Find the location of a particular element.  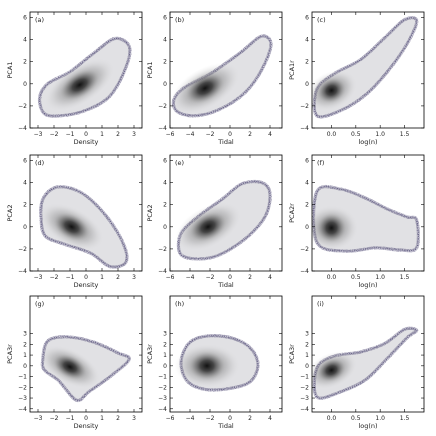

panel-letter: (h) is located at coordinates (179, 304).